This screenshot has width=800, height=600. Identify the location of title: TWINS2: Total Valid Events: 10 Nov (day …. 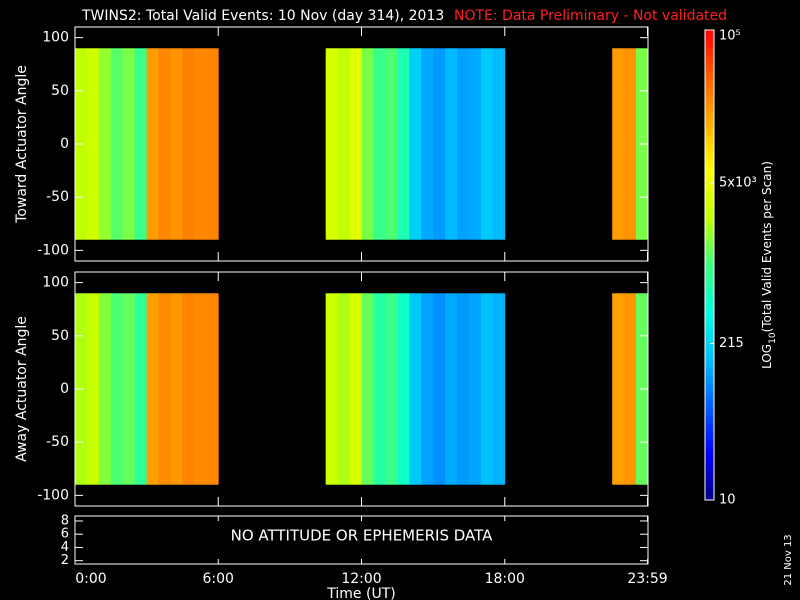
(262, 16).